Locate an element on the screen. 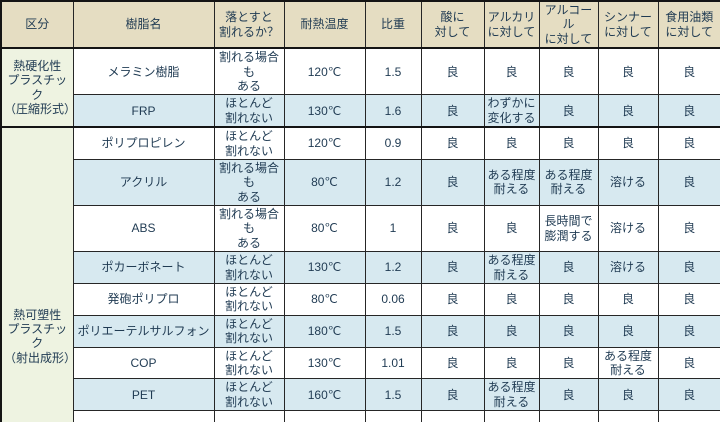  table-row: COP ほとんど 割れない 130℃ 1.01 良 良 良 ある程度 耐える 良 is located at coordinates (360, 363).